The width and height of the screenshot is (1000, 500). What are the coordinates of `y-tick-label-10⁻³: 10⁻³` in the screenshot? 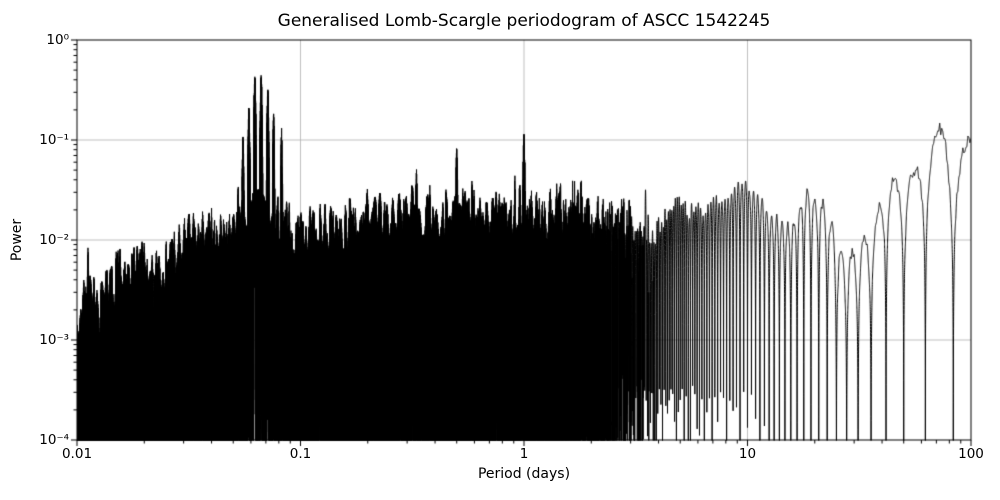 It's located at (54, 340).